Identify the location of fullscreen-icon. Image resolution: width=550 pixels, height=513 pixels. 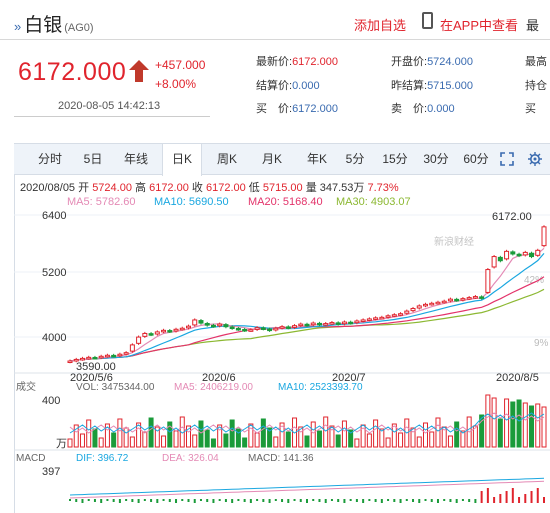
(507, 159).